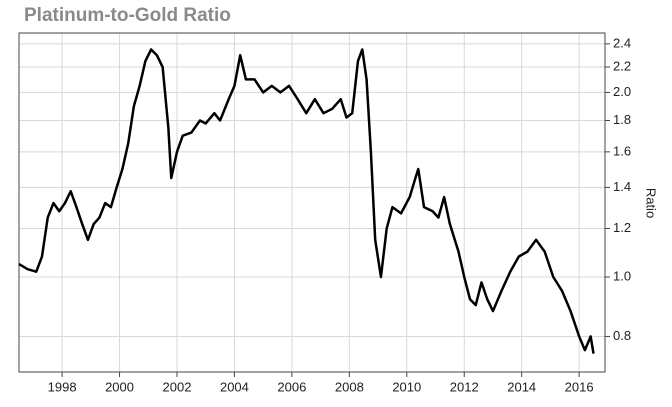 Image resolution: width=672 pixels, height=407 pixels. What do you see at coordinates (177, 386) in the screenshot?
I see `x-tick-label: 2002` at bounding box center [177, 386].